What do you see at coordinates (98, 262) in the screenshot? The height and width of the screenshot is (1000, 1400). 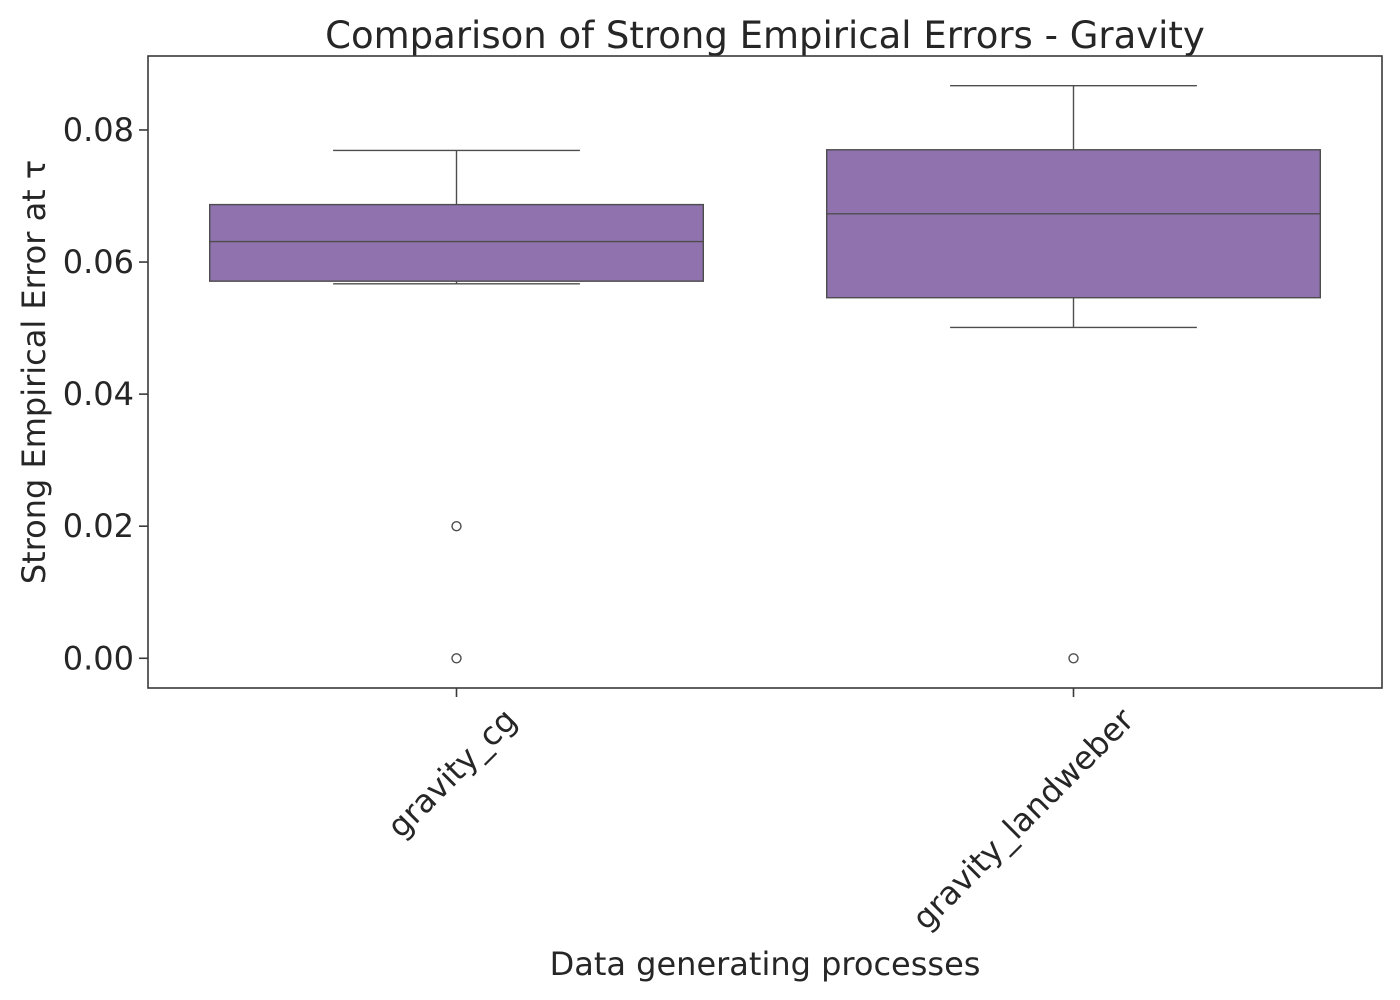 I see `y-tick-label: 0.06` at bounding box center [98, 262].